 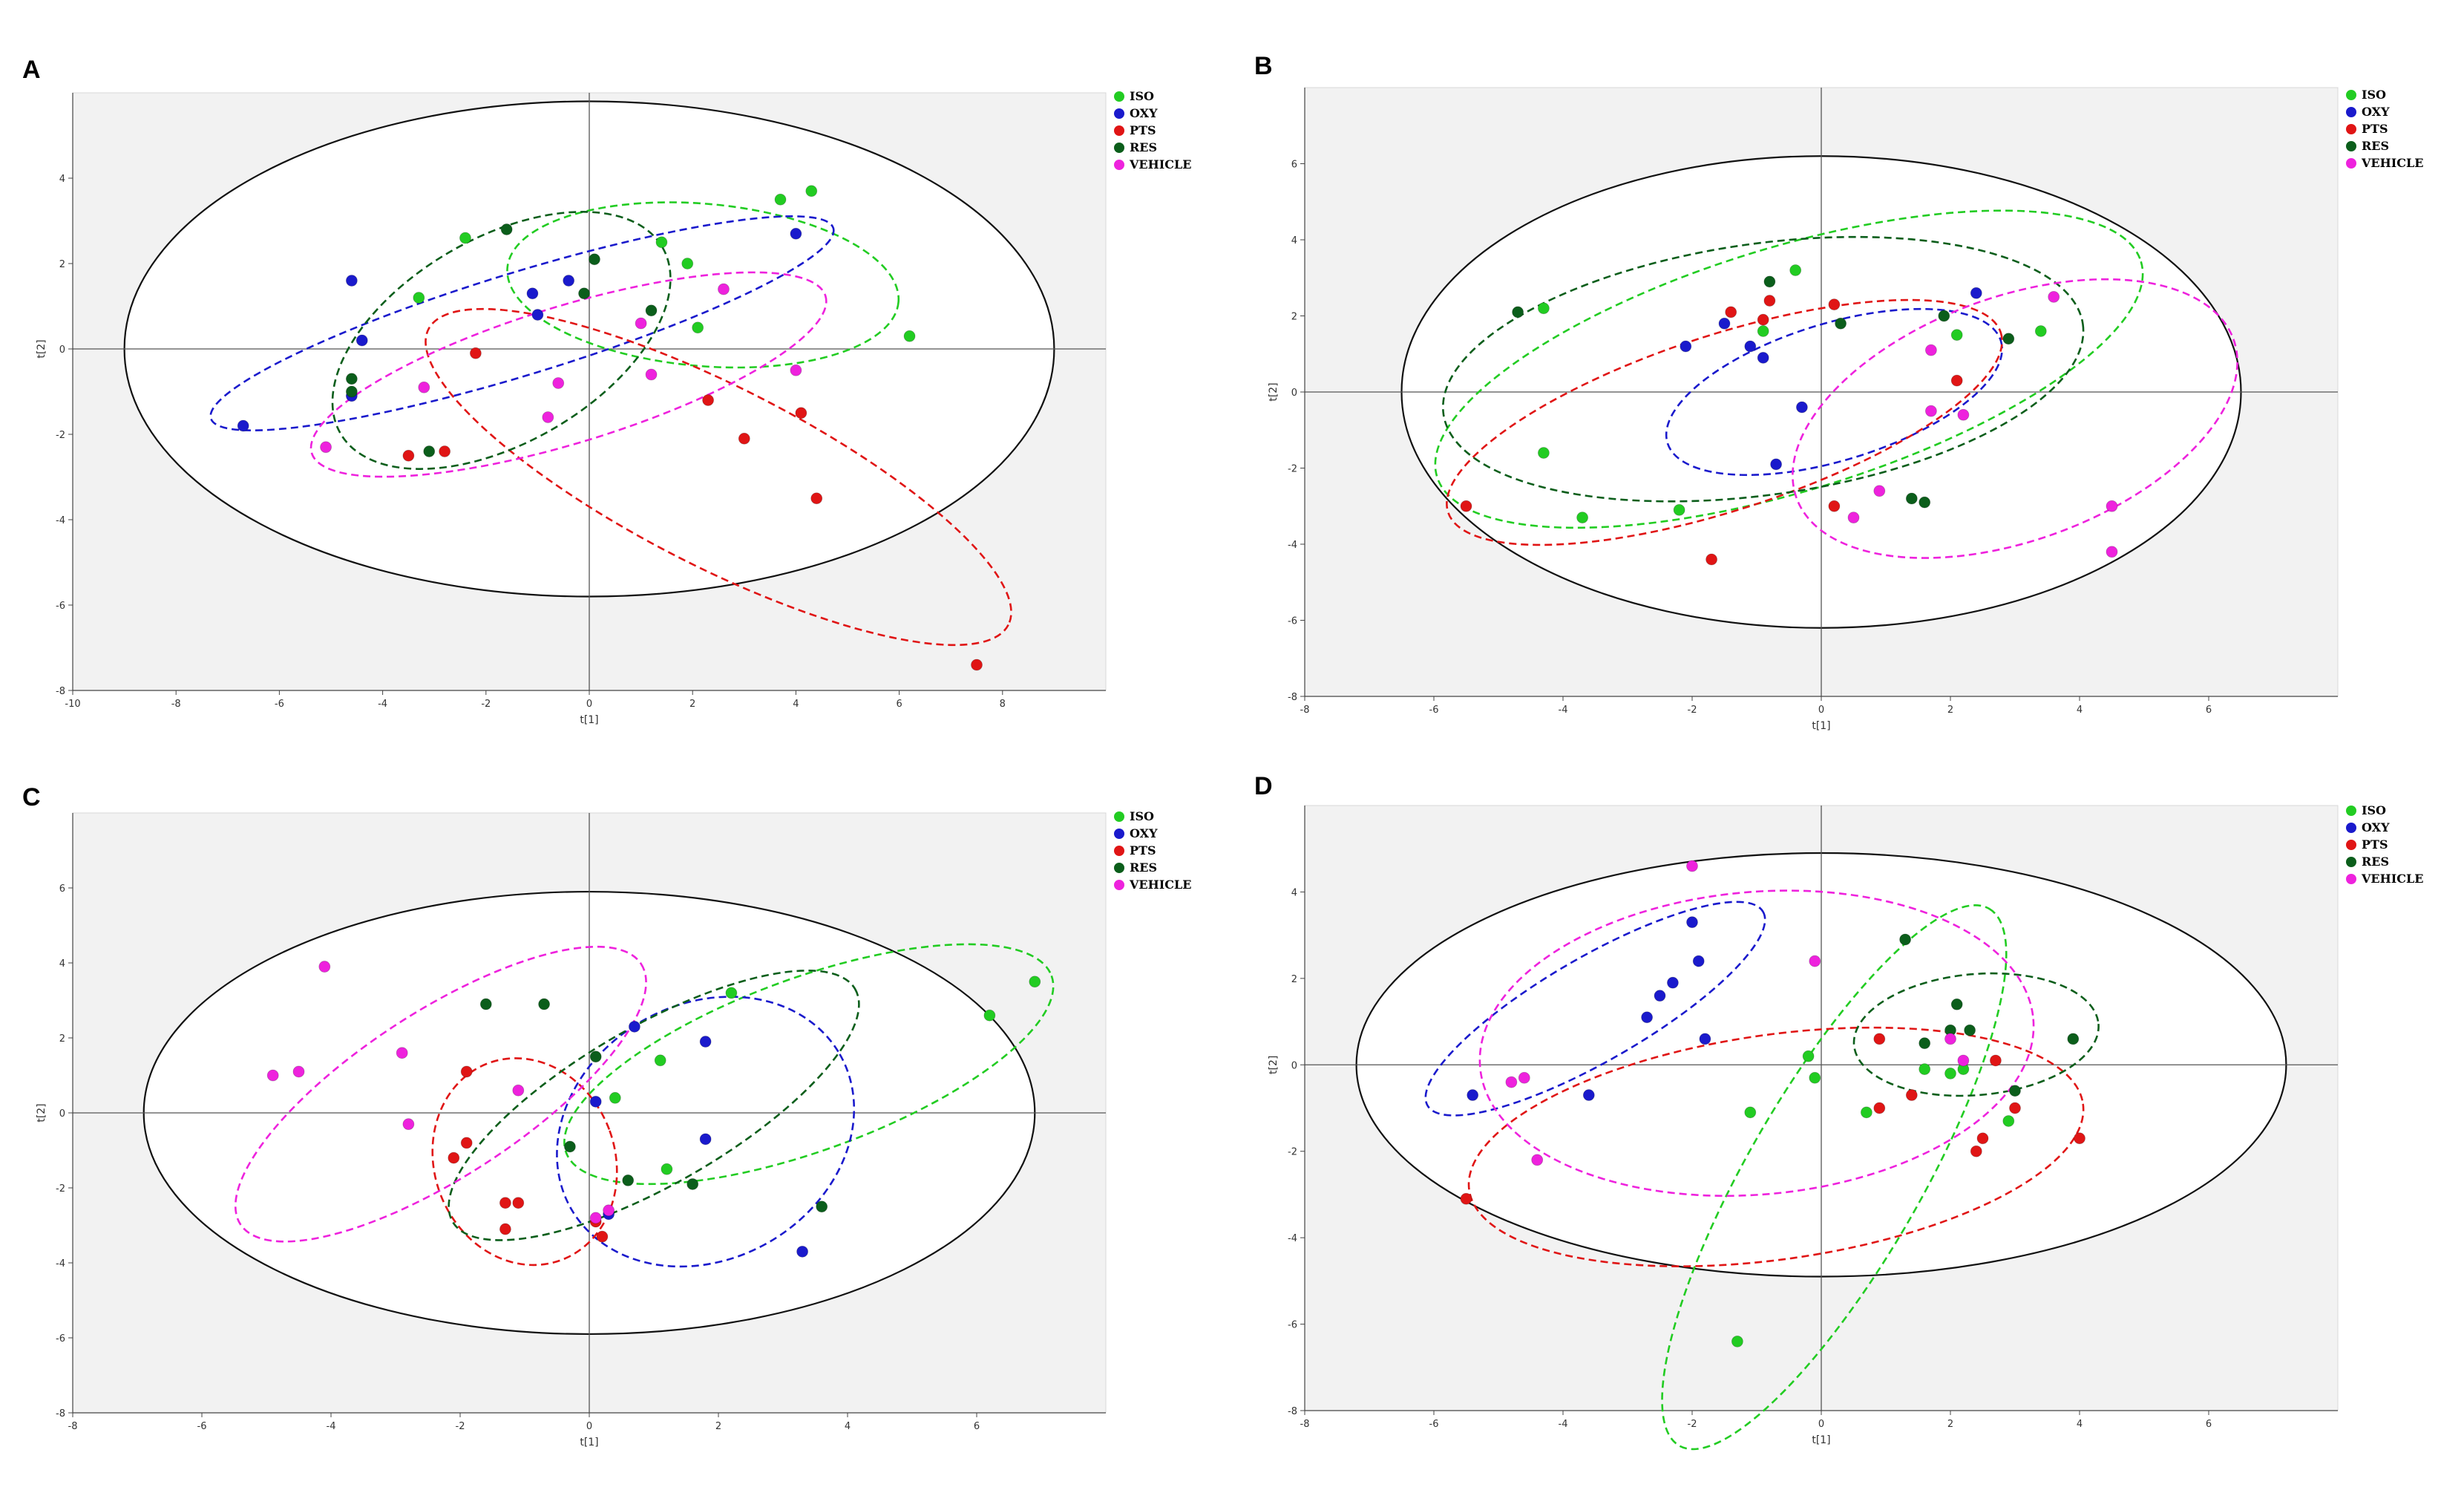 I want to click on x-tick-label: -4, so click(x=1564, y=1424).